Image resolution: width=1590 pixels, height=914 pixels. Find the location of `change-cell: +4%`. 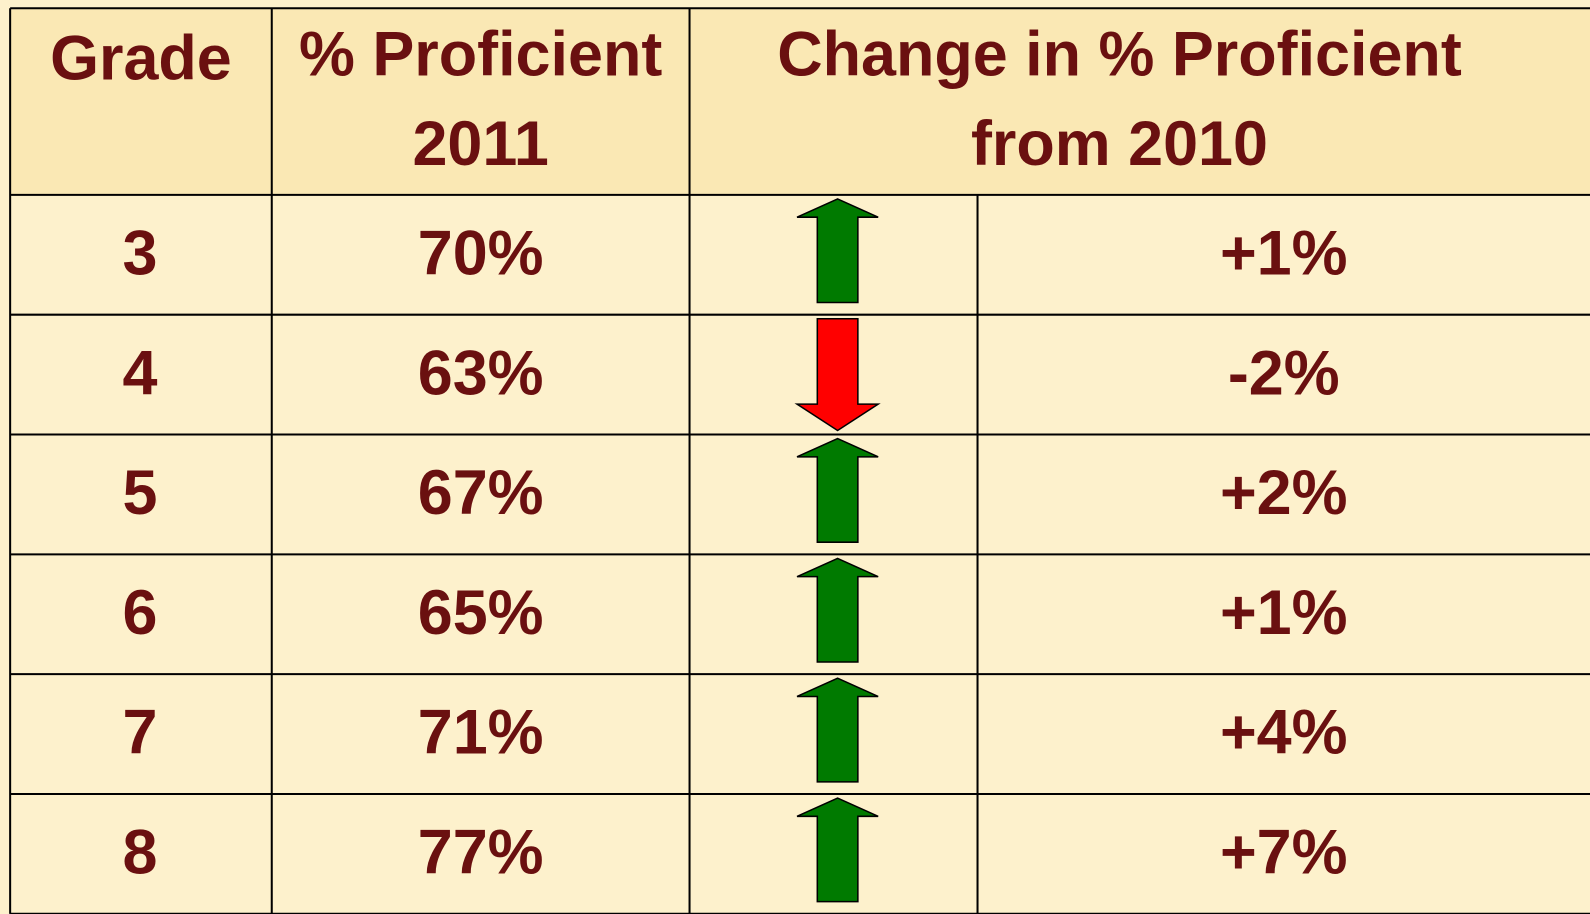

change-cell: +4% is located at coordinates (1284, 733).